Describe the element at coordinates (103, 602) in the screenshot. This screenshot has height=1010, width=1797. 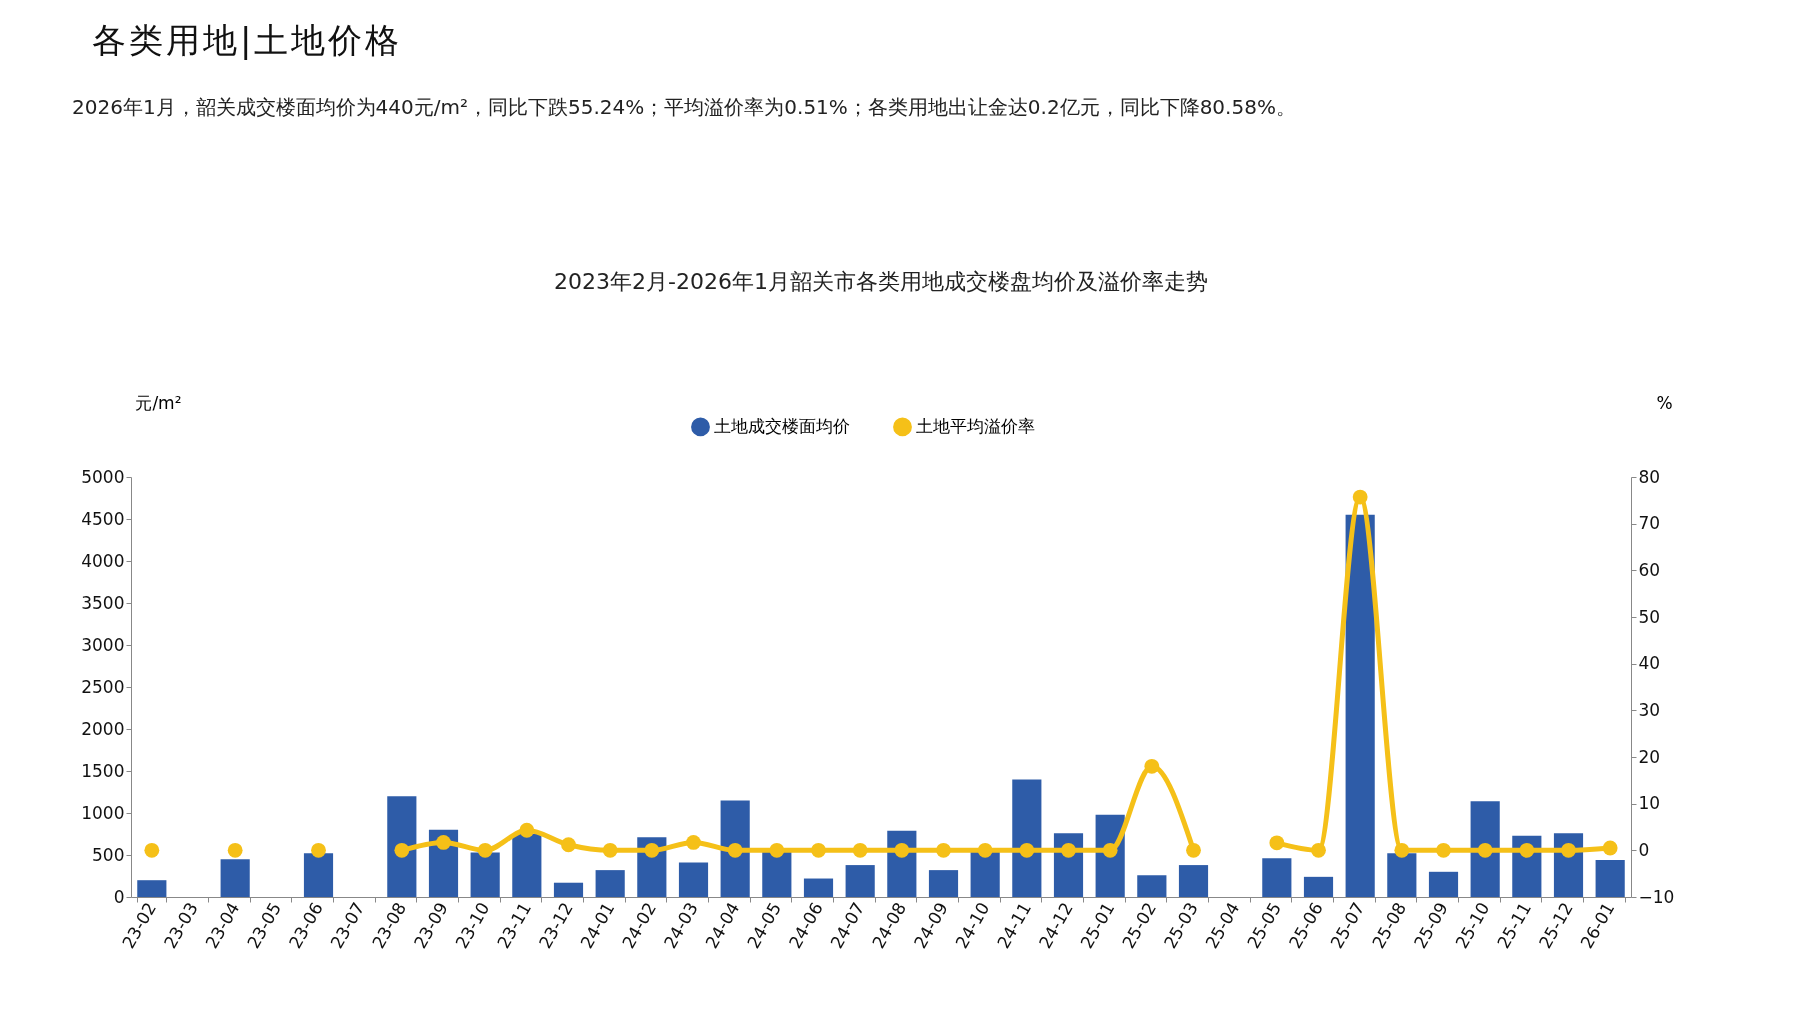
I see `y-tick-label: 3500` at that location.